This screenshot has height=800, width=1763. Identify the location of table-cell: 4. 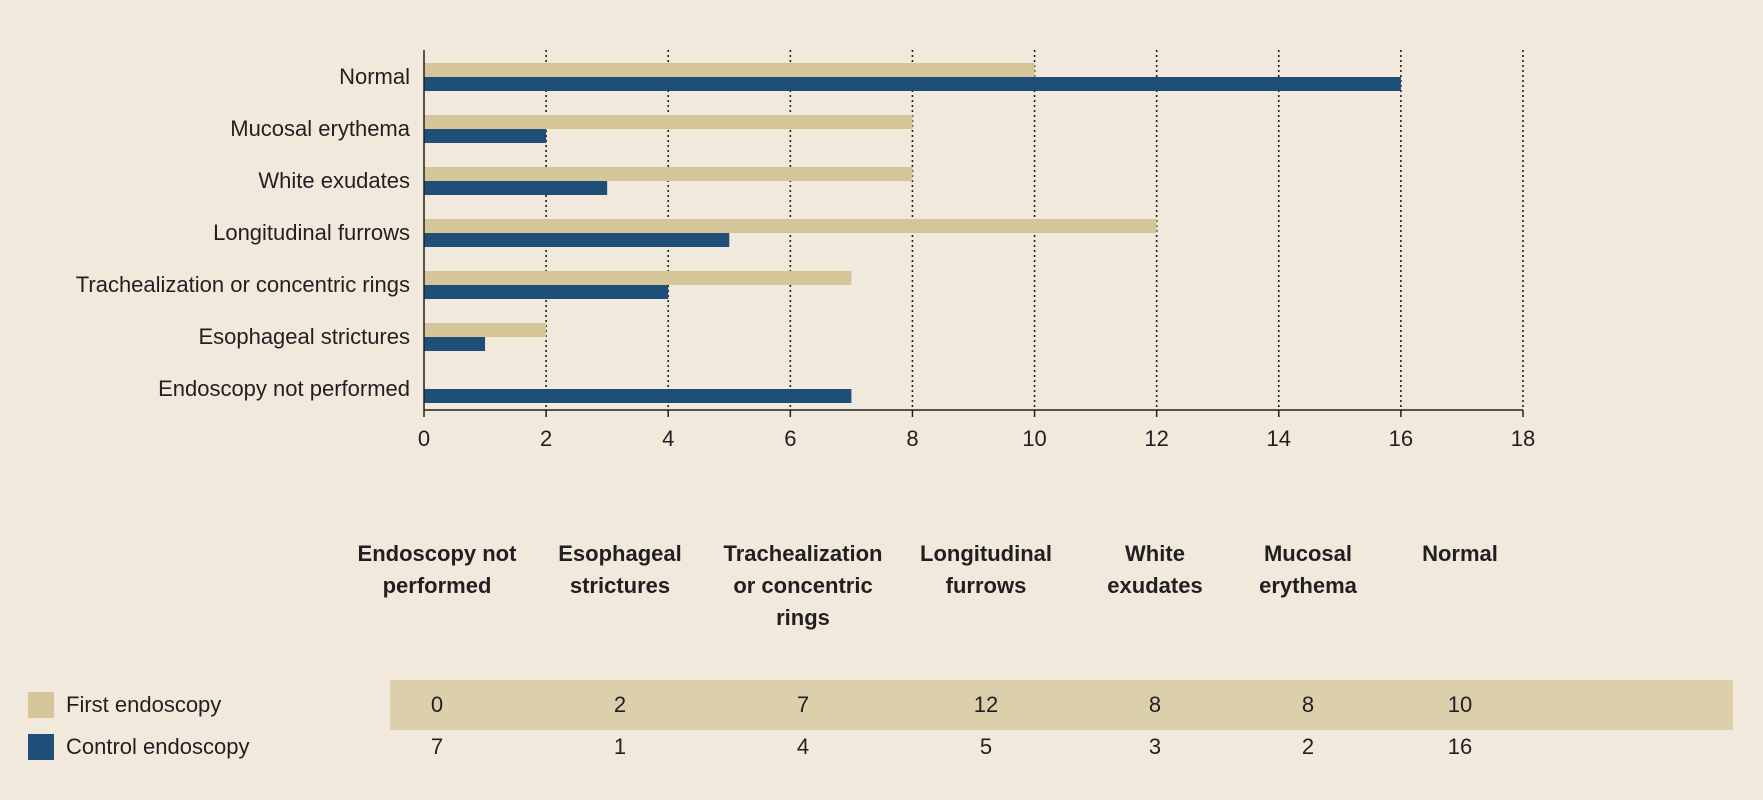
(803, 746).